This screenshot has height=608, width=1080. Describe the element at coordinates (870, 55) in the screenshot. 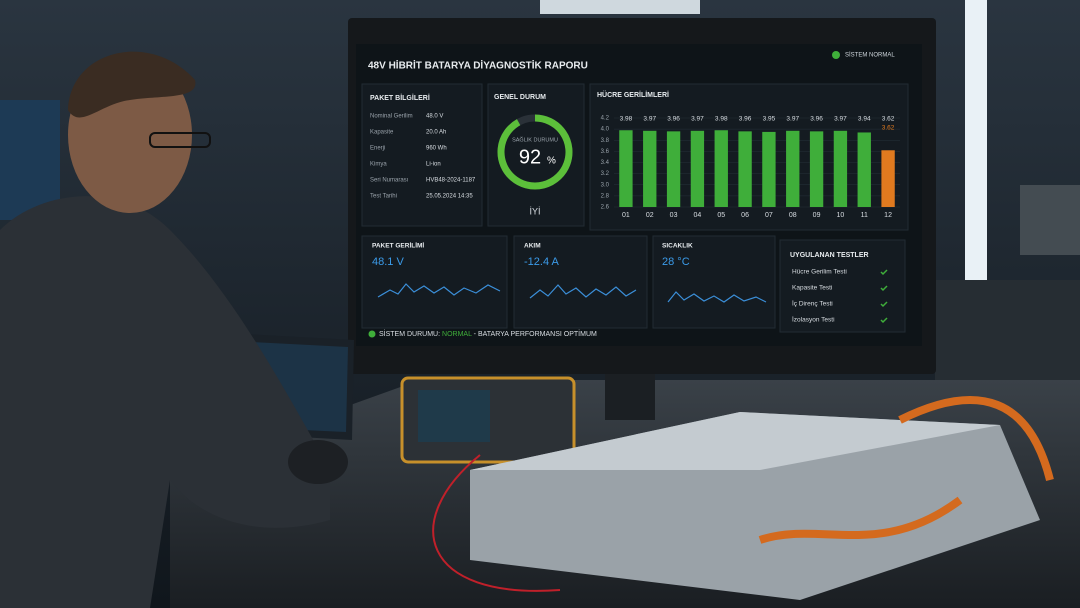

I see `status: SİSTEM NORMAL` at that location.